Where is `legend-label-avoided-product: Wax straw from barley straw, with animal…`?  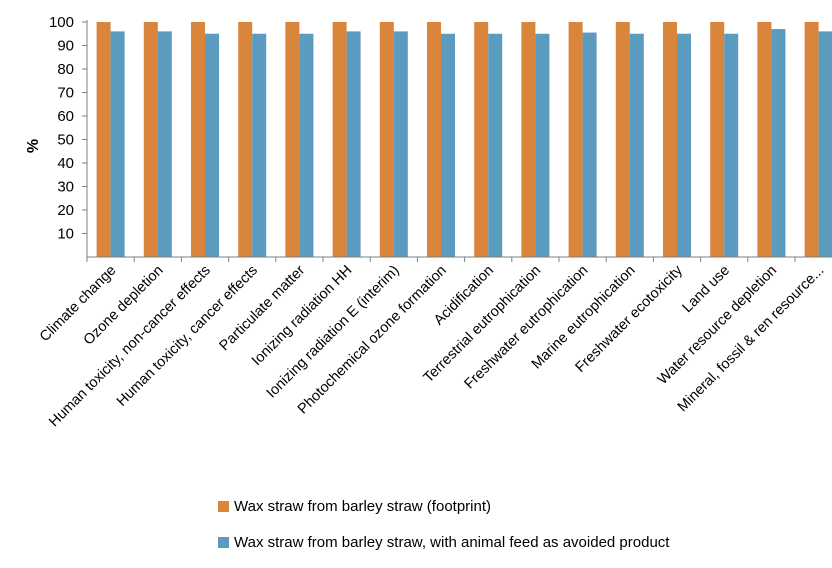 legend-label-avoided-product: Wax straw from barley straw, with animal… is located at coordinates (452, 542).